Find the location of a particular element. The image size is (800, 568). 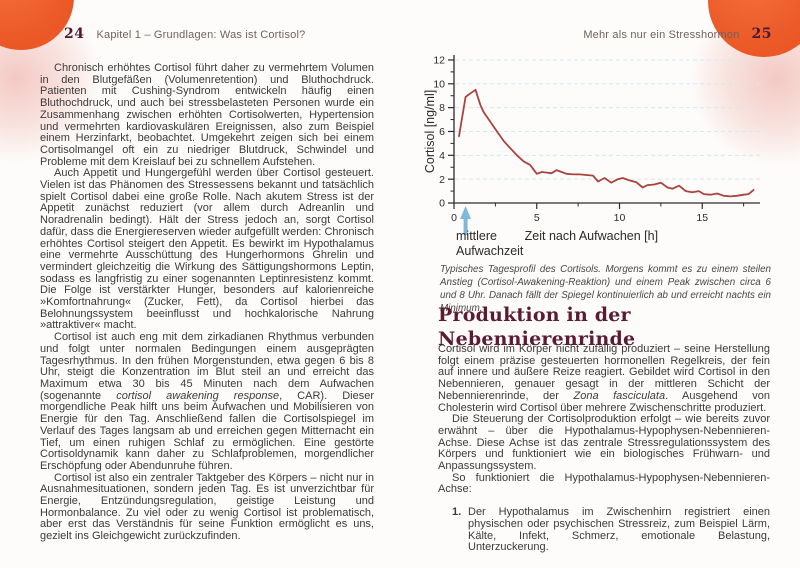

x-tick-label: 0 is located at coordinates (454, 218).